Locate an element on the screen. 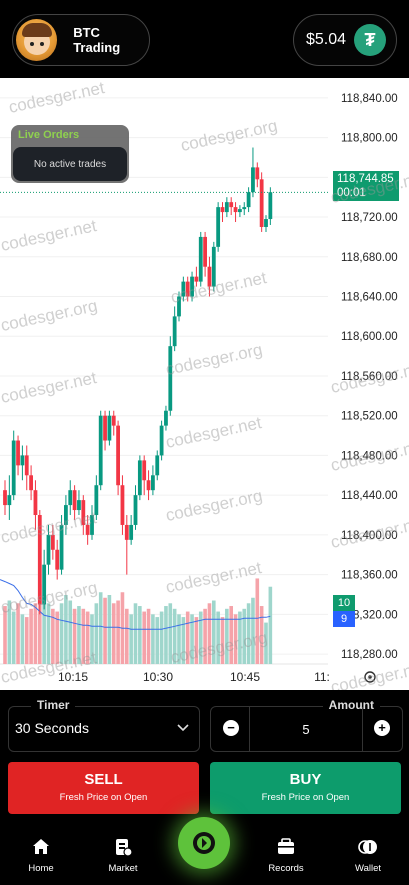  profile-pill: BTC Trading is located at coordinates (81, 40).